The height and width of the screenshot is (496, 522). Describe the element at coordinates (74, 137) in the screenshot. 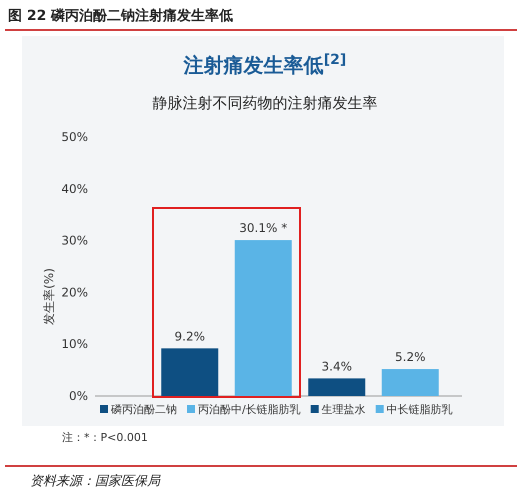

I see `y-tick-label: 50%` at that location.